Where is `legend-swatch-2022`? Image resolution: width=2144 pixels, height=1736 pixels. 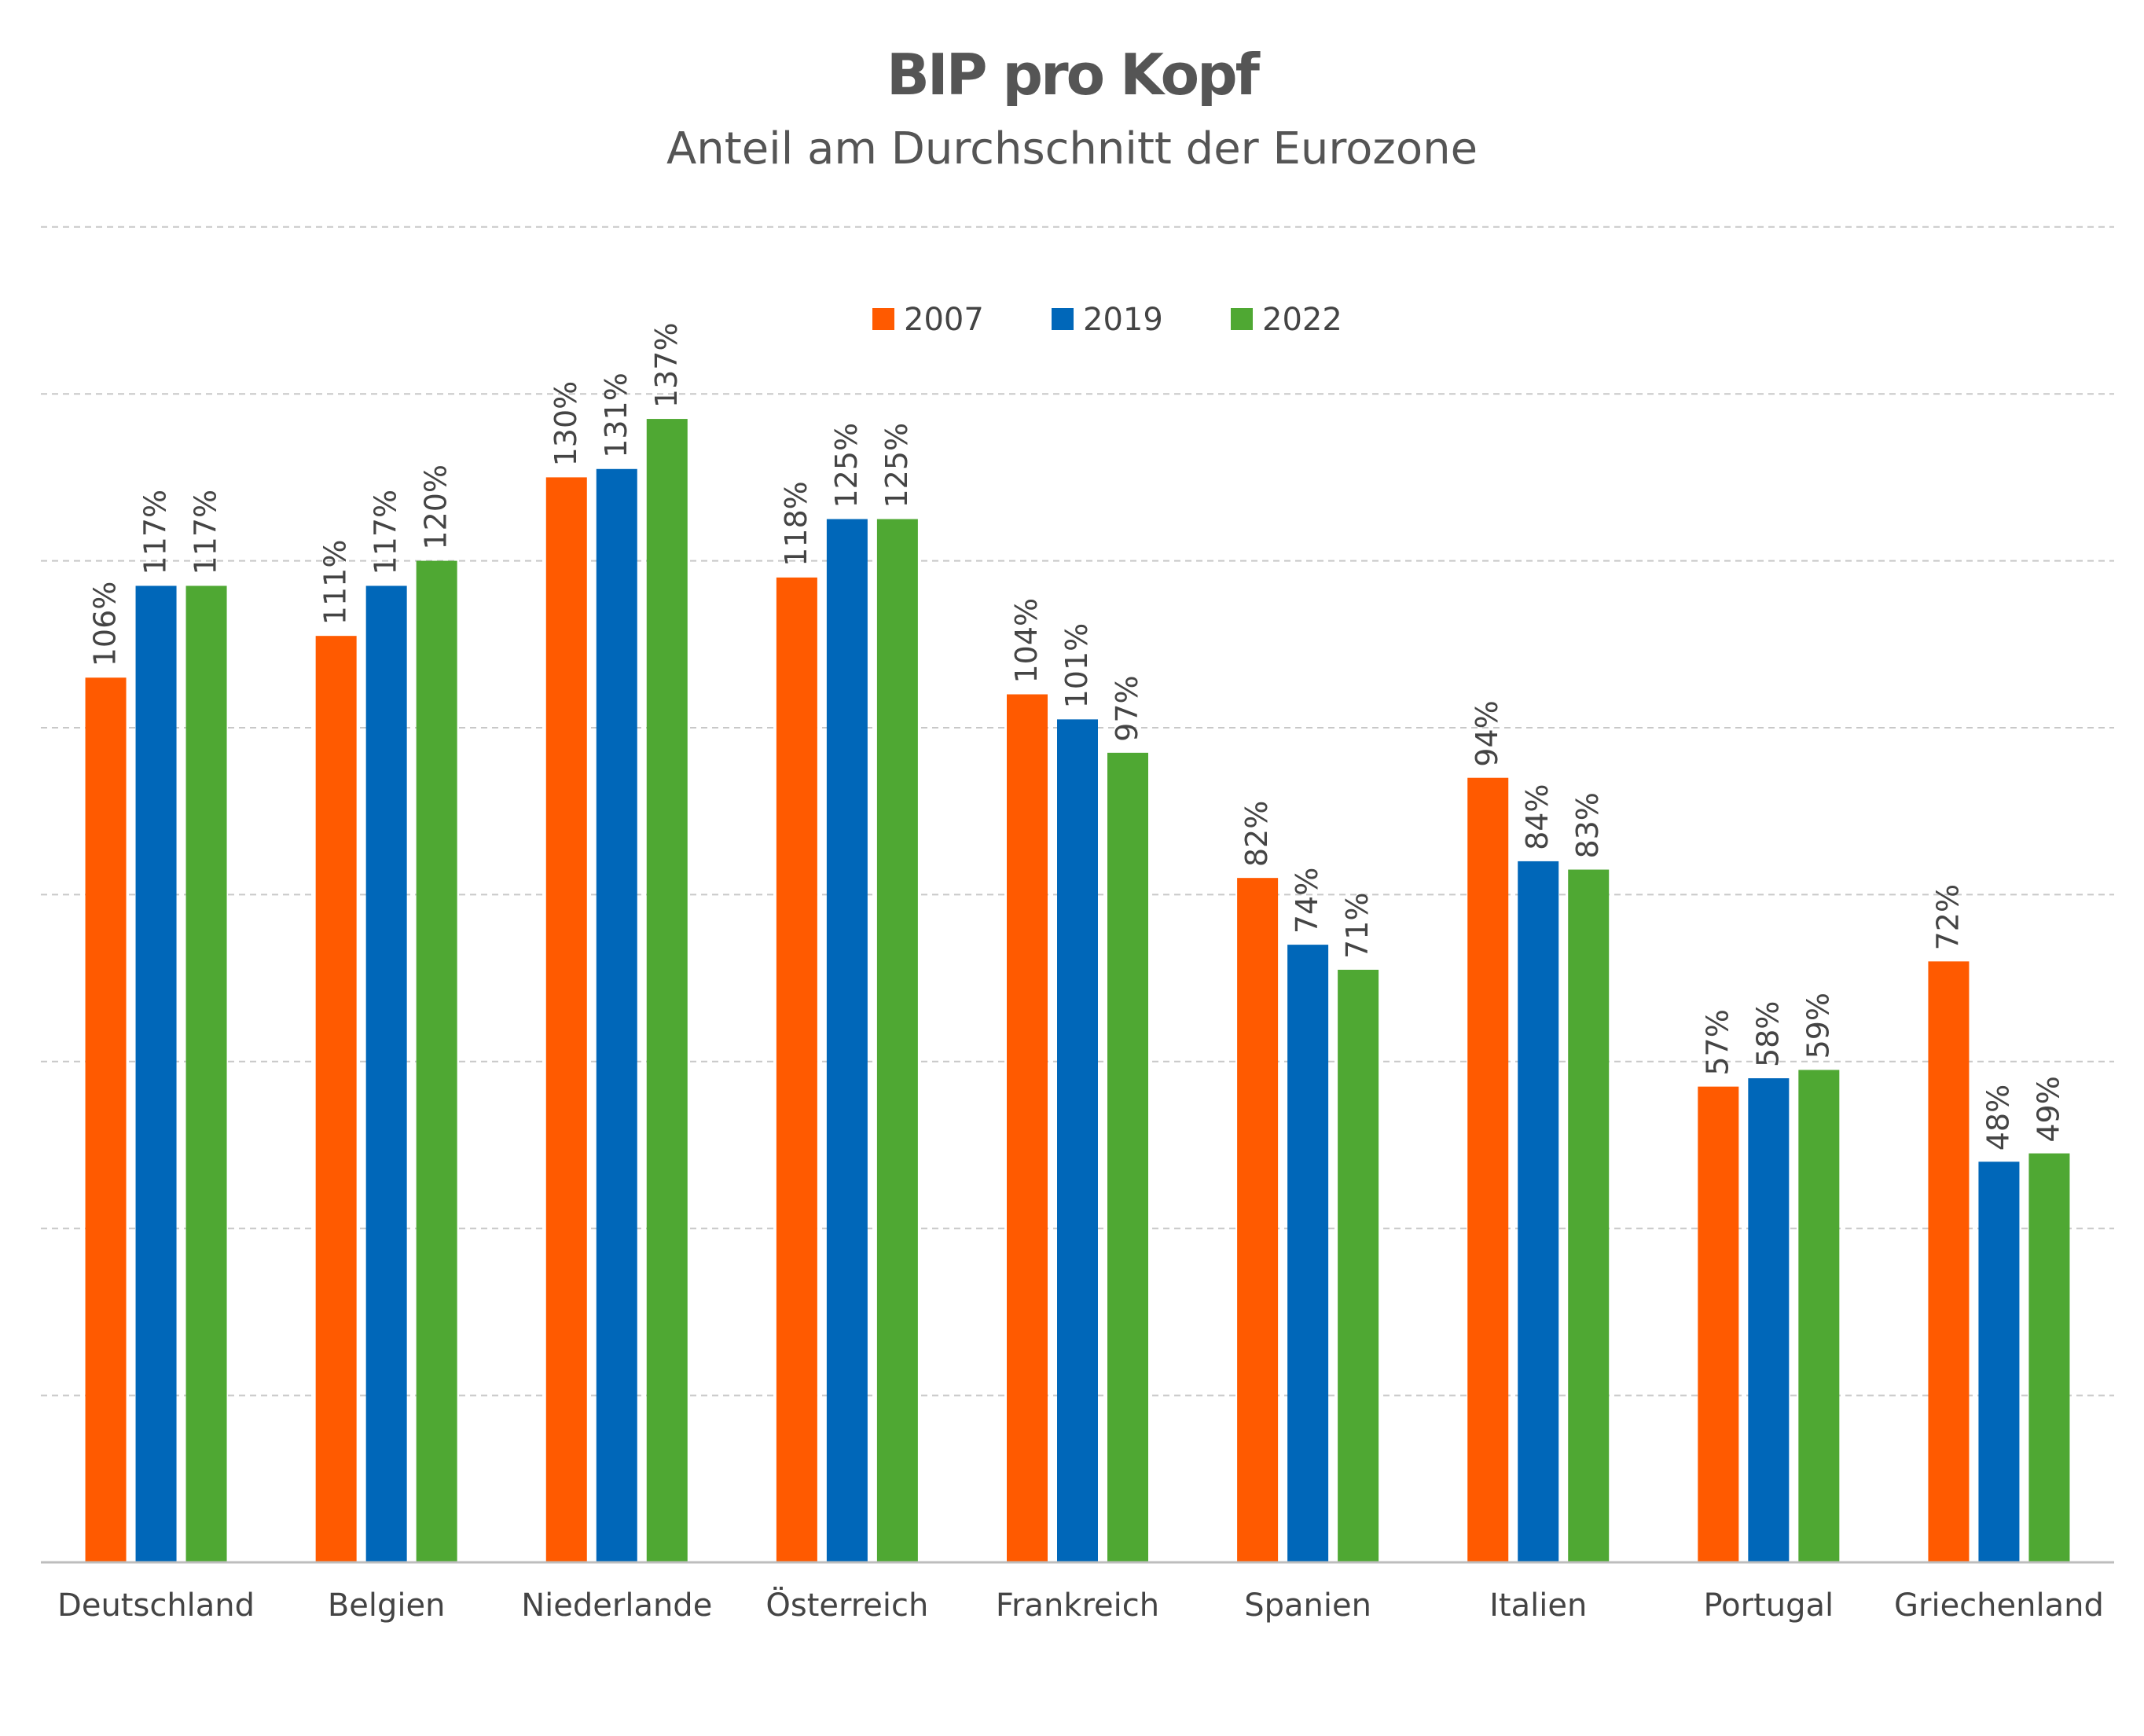
legend-swatch-2022 is located at coordinates (1242, 319).